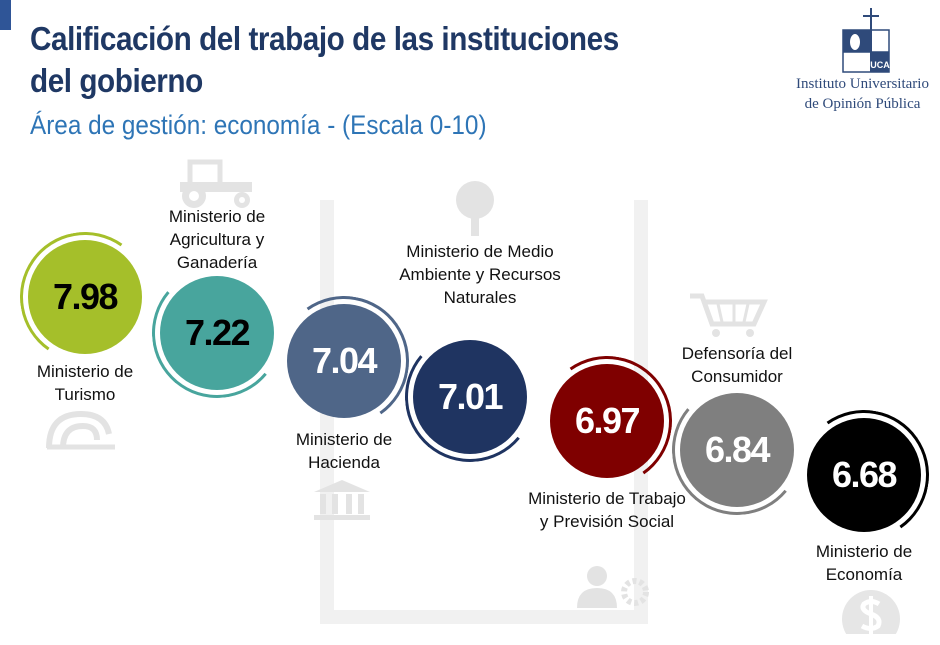 The width and height of the screenshot is (940, 645). Describe the element at coordinates (862, 84) in the screenshot. I see `logo-line-1: Instituto Universitario` at that location.